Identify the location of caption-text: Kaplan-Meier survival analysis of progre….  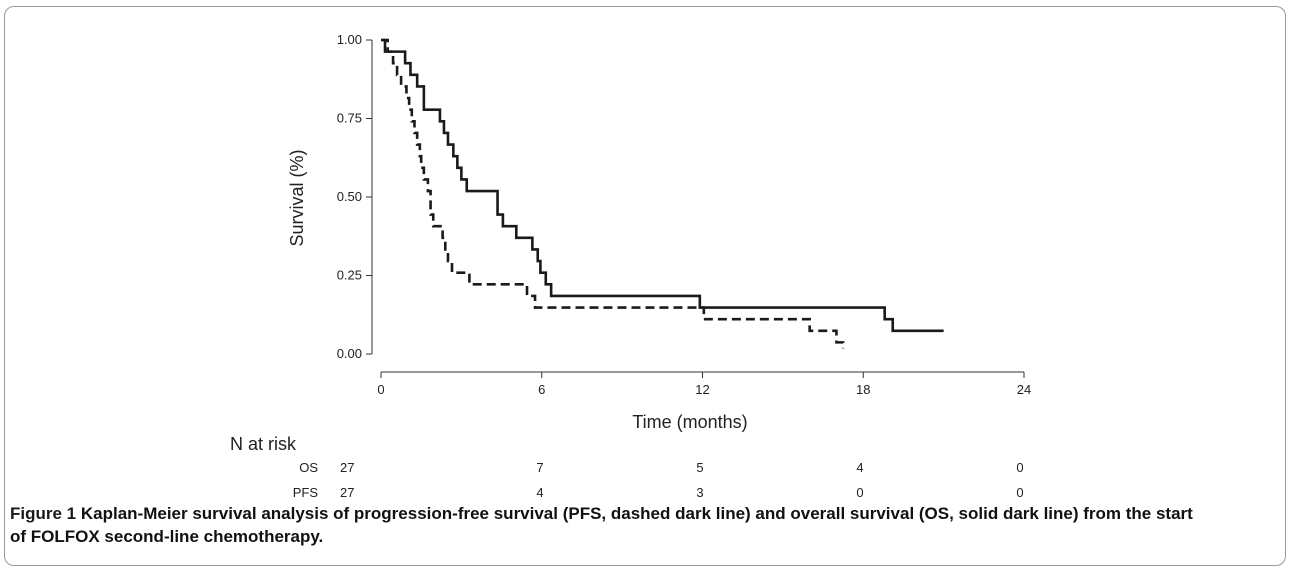
(601, 525).